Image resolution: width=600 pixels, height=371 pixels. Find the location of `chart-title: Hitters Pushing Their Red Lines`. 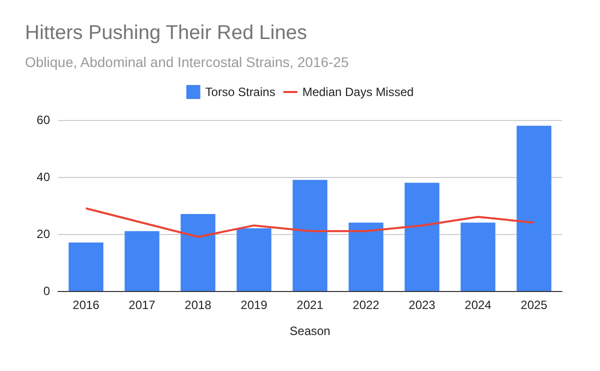

chart-title: Hitters Pushing Their Red Lines is located at coordinates (166, 33).